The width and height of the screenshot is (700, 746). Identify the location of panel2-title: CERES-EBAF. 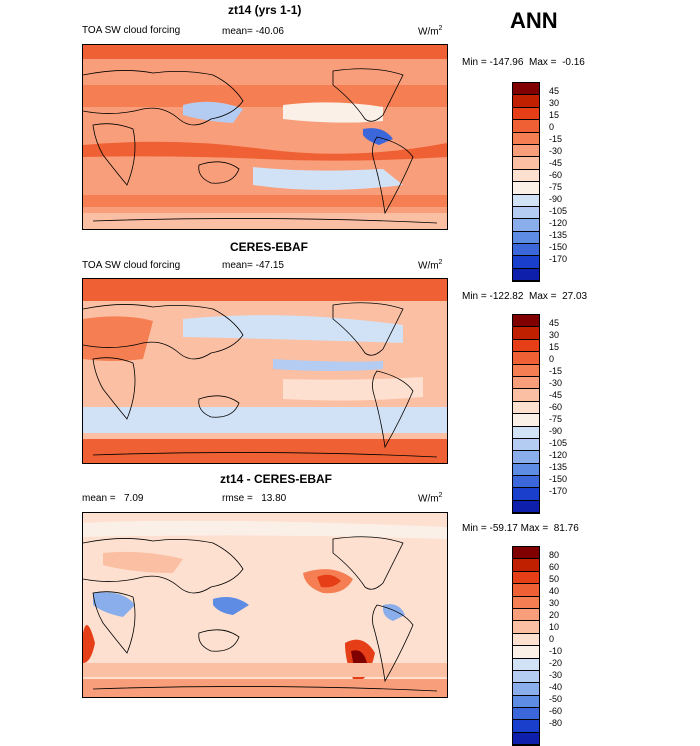
(269, 247).